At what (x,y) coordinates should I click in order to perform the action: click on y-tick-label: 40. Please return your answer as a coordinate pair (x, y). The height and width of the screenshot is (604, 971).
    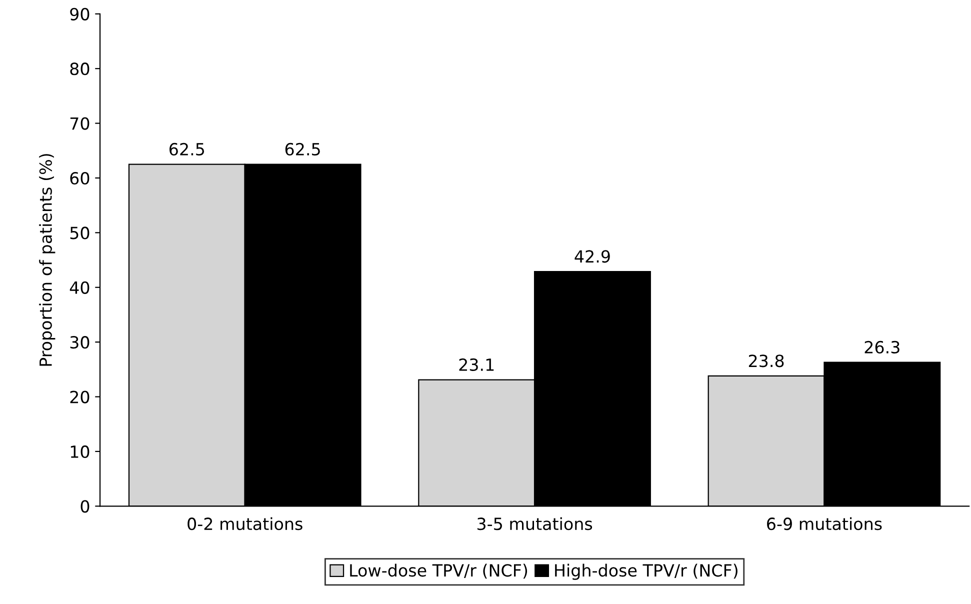
    Looking at the image, I should click on (80, 287).